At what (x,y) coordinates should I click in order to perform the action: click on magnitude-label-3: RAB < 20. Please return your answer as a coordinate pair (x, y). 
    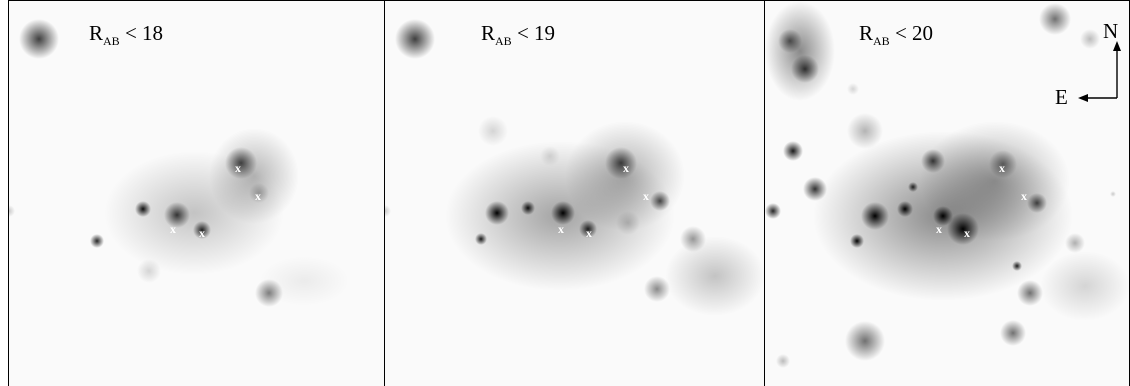
    Looking at the image, I should click on (896, 34).